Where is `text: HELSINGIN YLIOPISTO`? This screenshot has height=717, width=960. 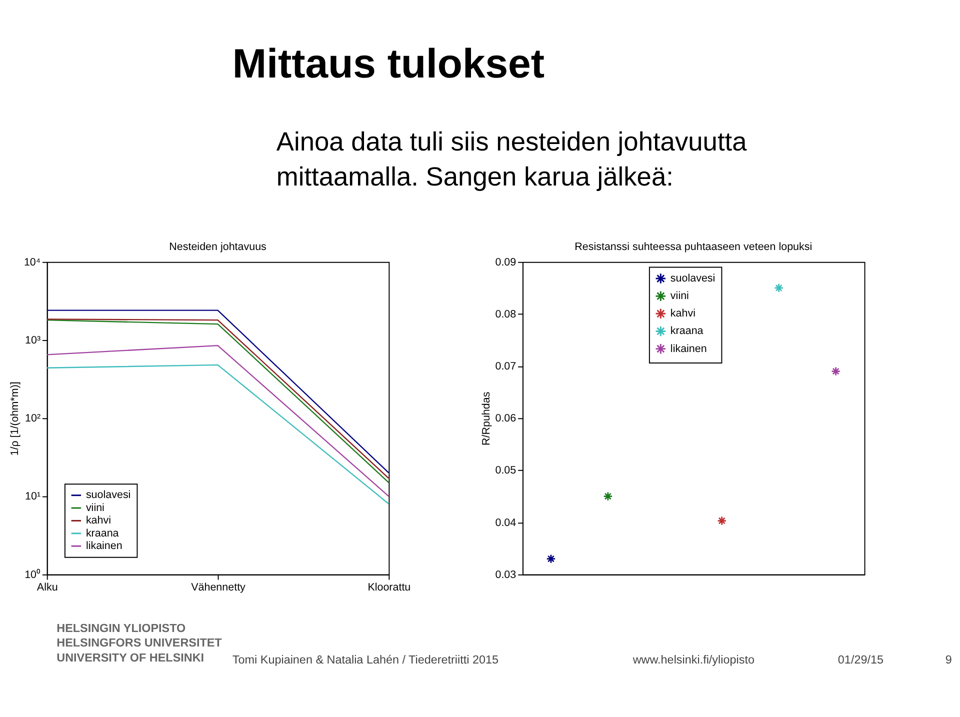 text: HELSINGIN YLIOPISTO is located at coordinates (121, 629).